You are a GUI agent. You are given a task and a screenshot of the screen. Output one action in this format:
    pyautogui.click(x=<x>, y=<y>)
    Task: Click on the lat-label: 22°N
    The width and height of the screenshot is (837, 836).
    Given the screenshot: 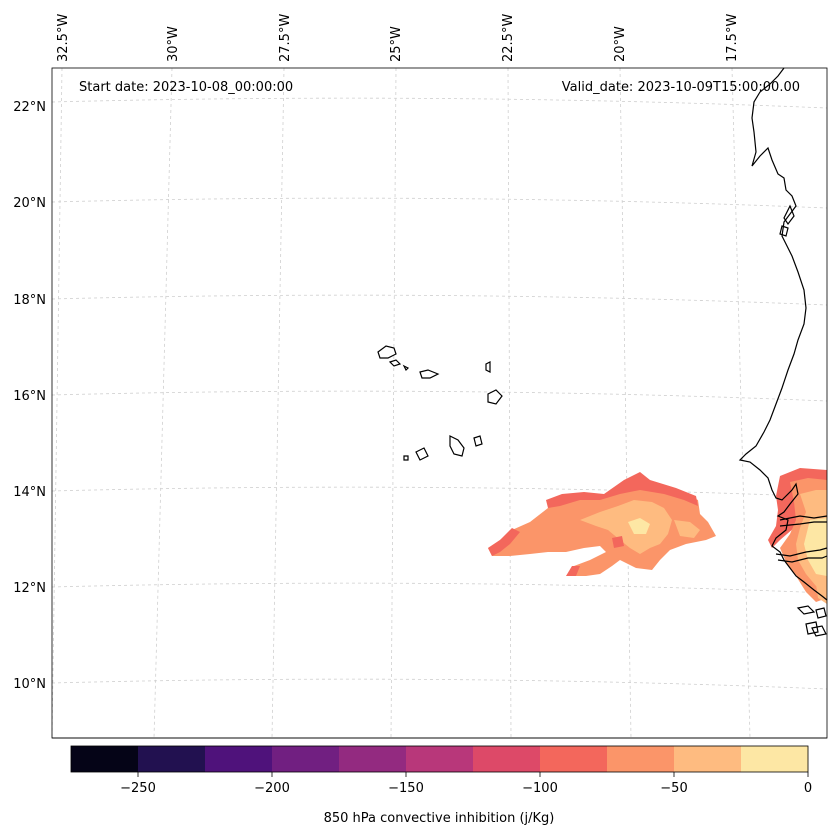 What is the action you would take?
    pyautogui.click(x=29, y=107)
    